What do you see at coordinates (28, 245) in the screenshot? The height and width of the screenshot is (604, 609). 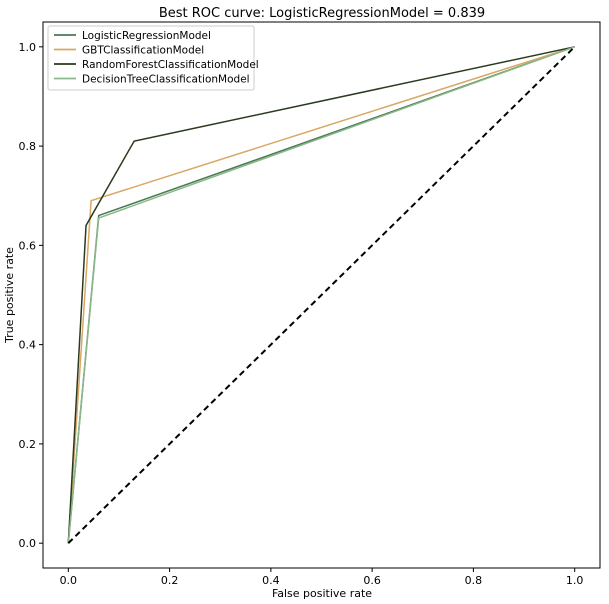 I see `y-tick-label: 0.6` at bounding box center [28, 245].